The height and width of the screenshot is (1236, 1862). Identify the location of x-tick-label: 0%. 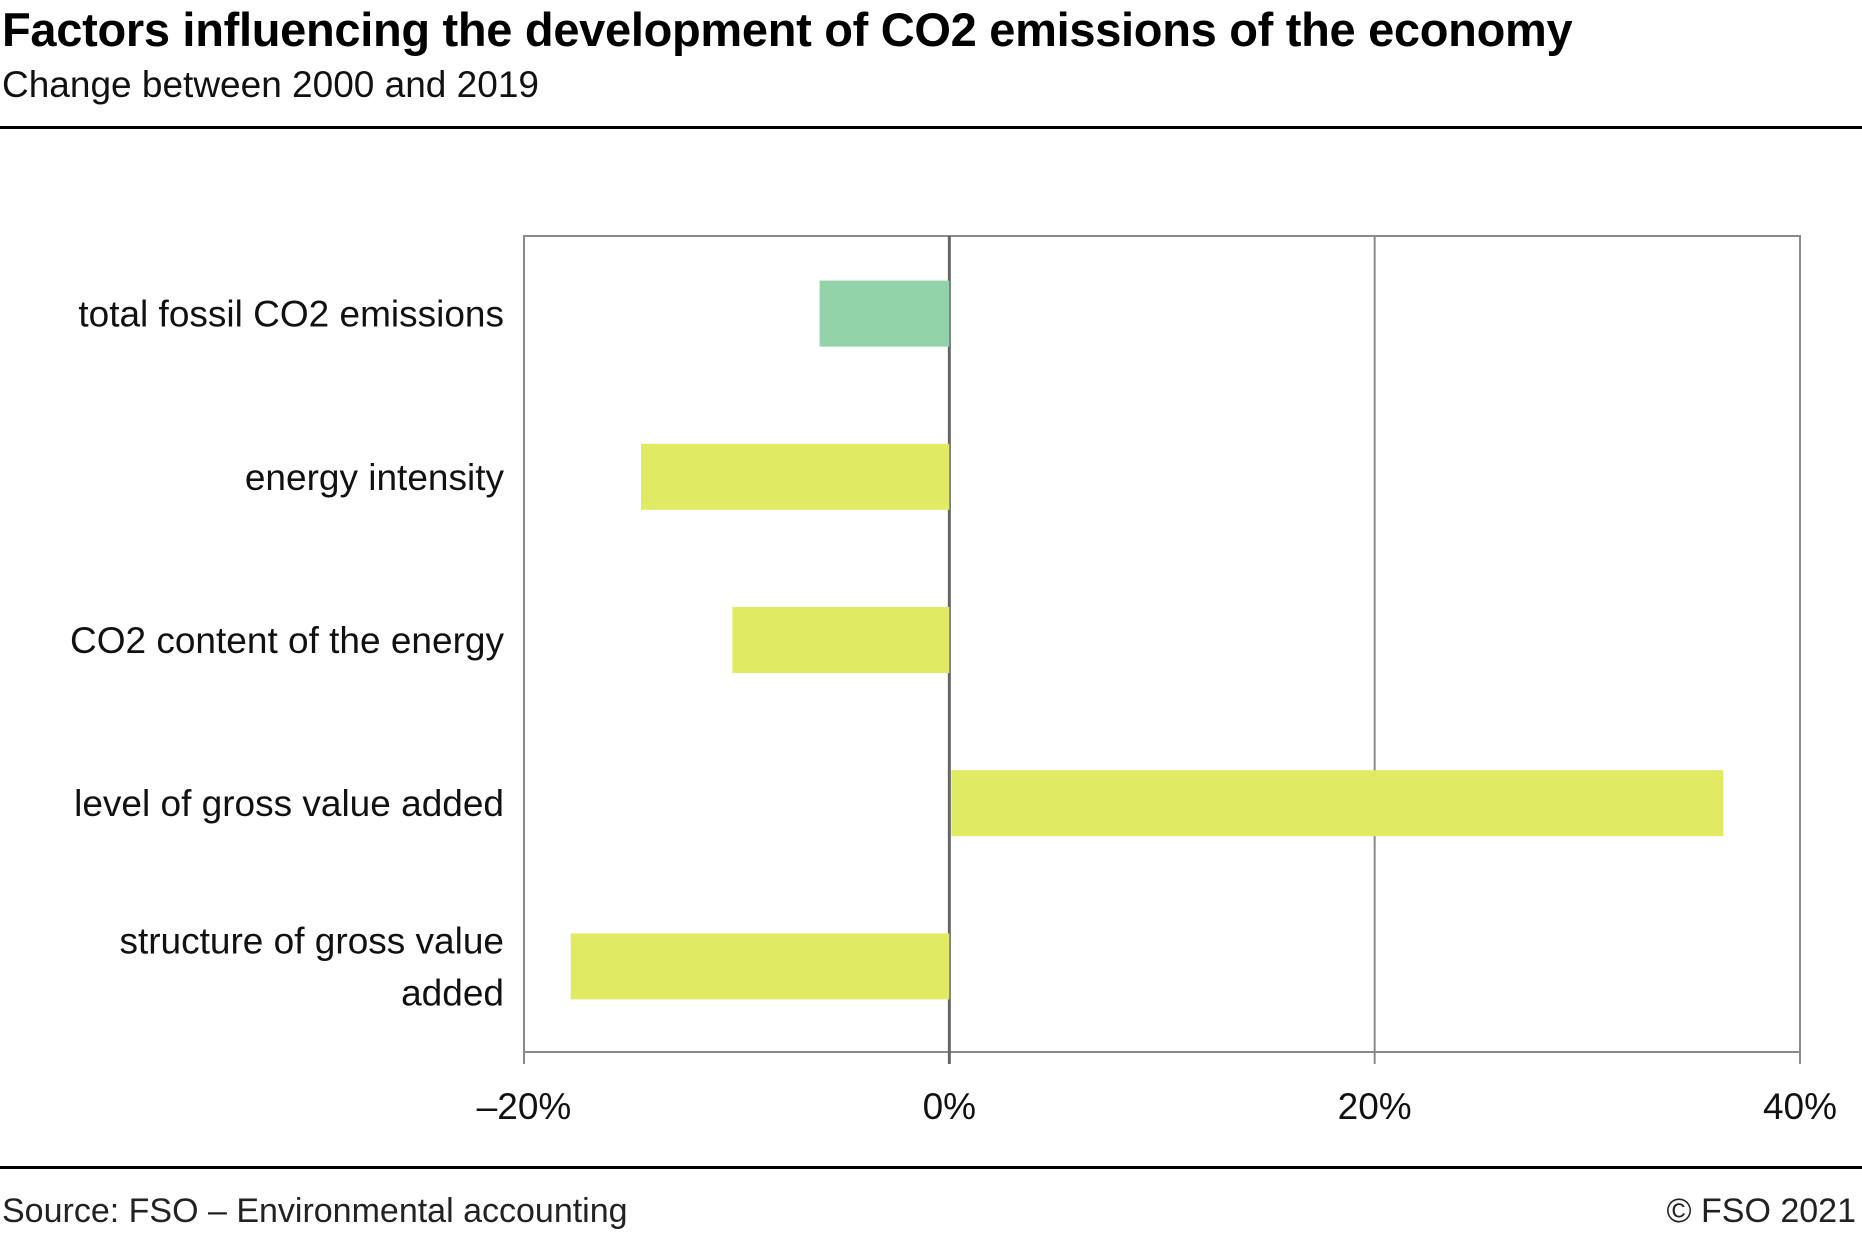
(949, 1106).